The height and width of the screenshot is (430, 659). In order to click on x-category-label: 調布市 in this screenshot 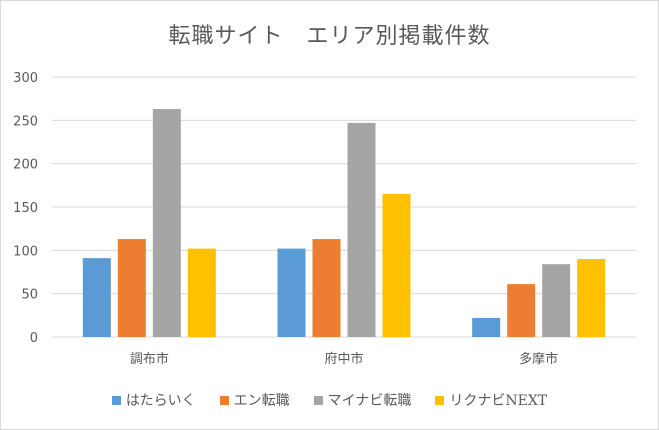, I will do `click(149, 359)`.